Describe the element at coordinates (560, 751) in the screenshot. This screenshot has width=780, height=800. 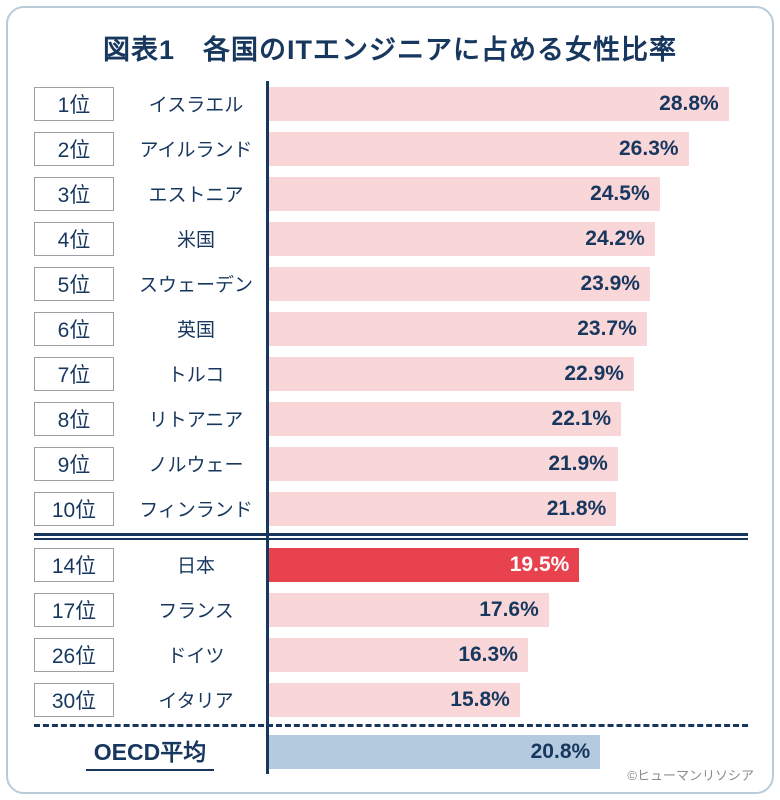
I see `bar-value-label: 20.8%` at that location.